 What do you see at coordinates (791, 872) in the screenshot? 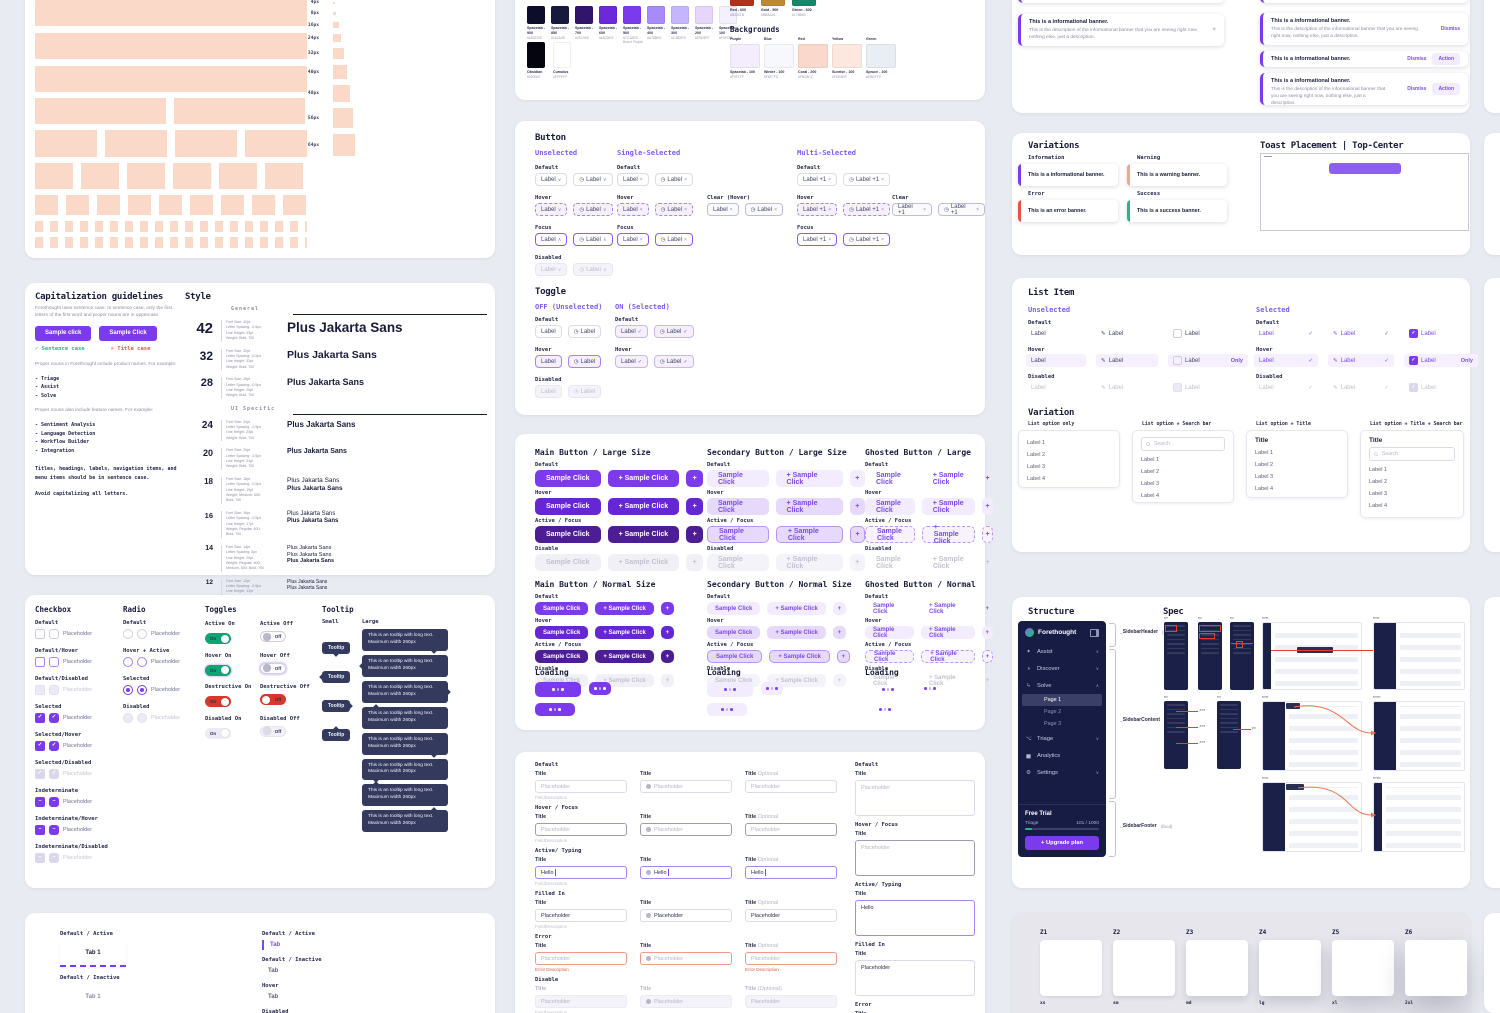
I see `text-input-optional: Hello` at bounding box center [791, 872].